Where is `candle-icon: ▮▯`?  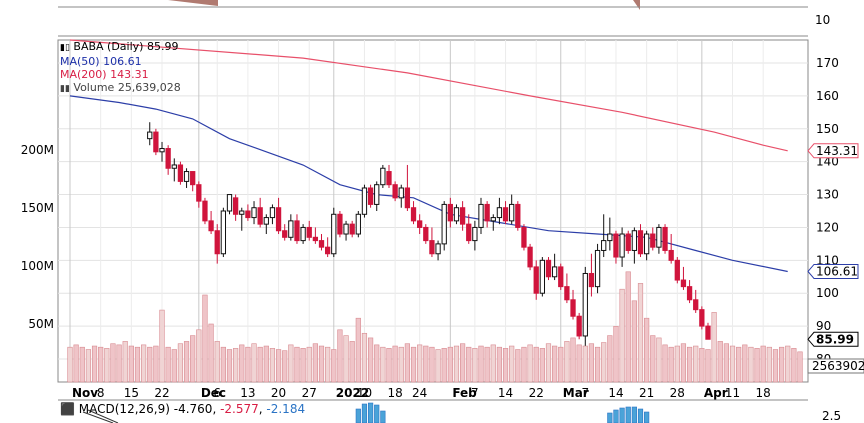 candle-icon: ▮▯ is located at coordinates (65, 48).